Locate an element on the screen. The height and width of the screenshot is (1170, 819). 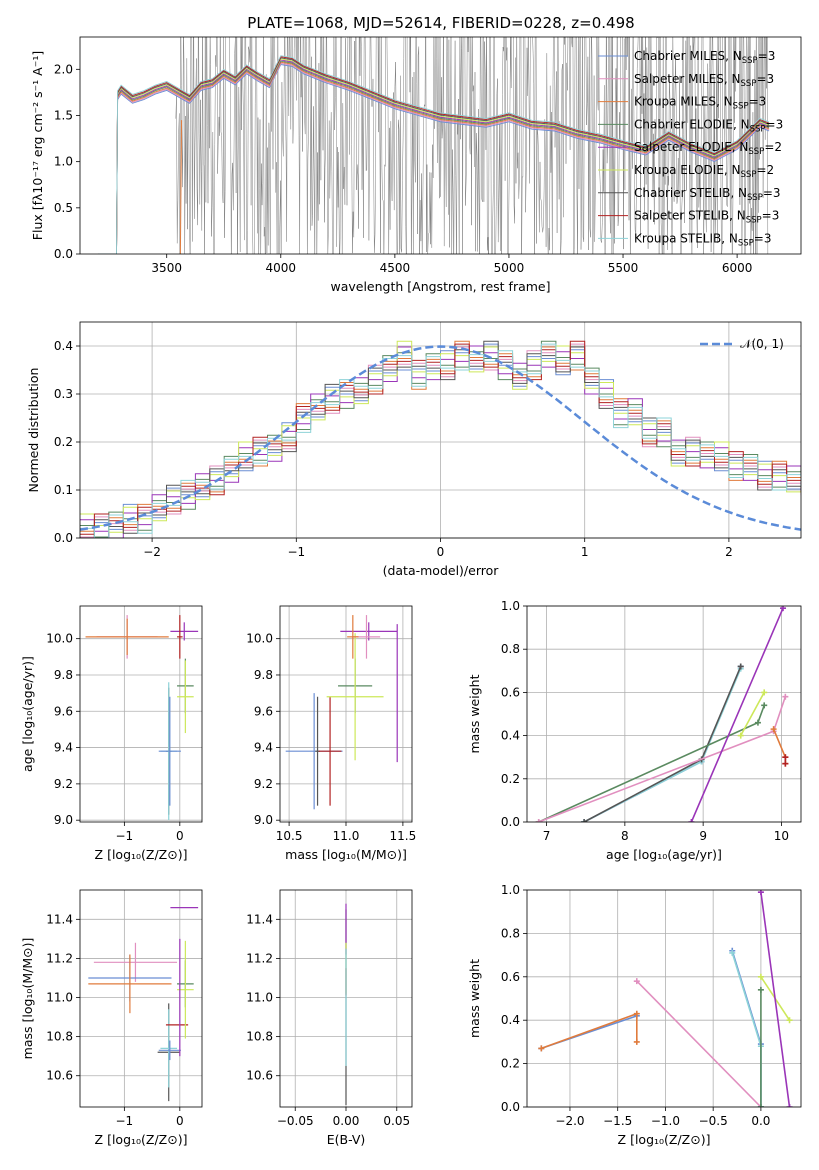
tick-label-x: 5500 is located at coordinates (623, 268).